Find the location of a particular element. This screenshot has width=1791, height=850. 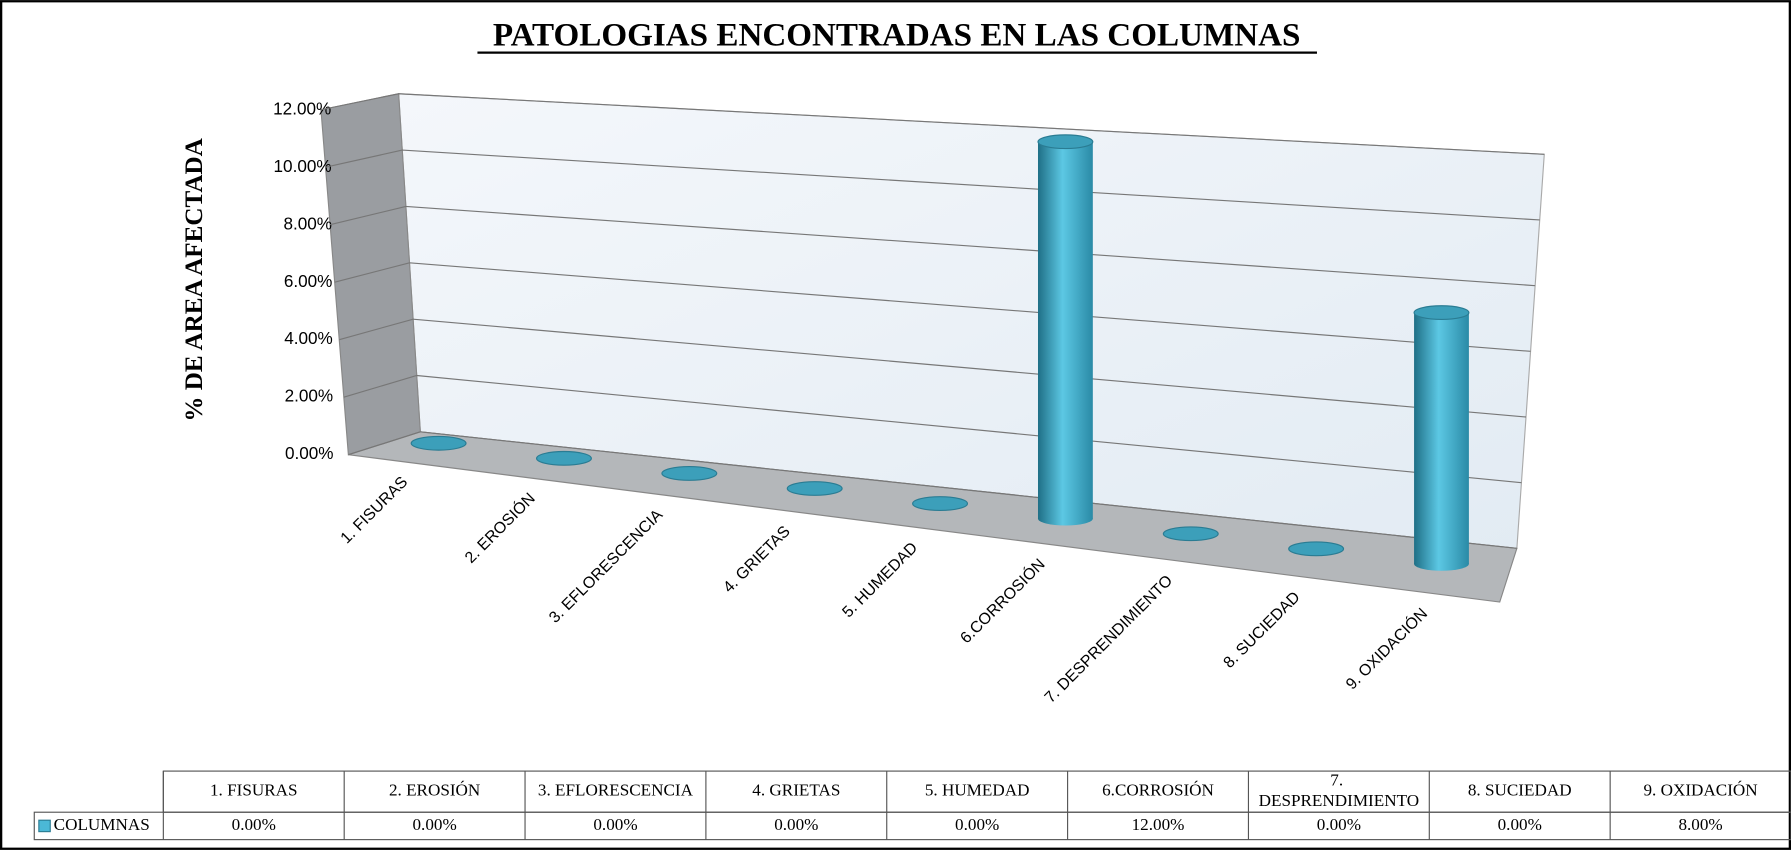

y-tick-label: 0.00% is located at coordinates (309, 453).